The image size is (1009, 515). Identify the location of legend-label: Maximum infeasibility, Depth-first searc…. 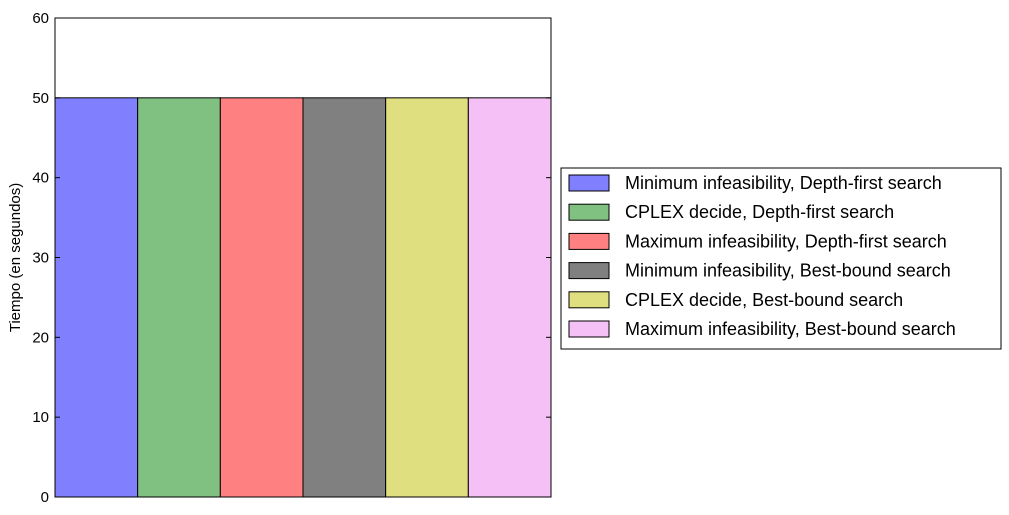
(786, 241).